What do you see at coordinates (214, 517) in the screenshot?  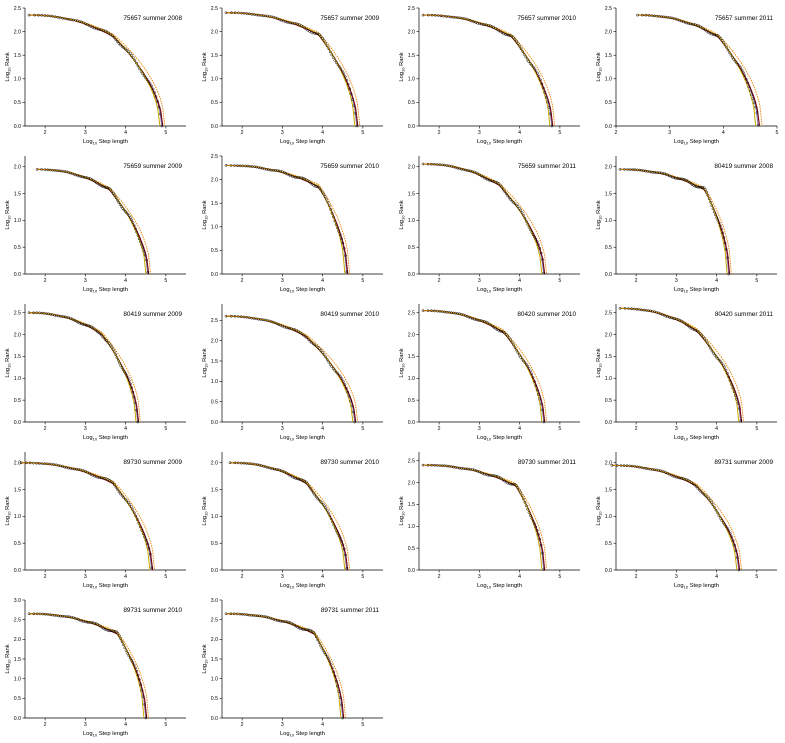 I see `y-tick-label: 1.0` at bounding box center [214, 517].